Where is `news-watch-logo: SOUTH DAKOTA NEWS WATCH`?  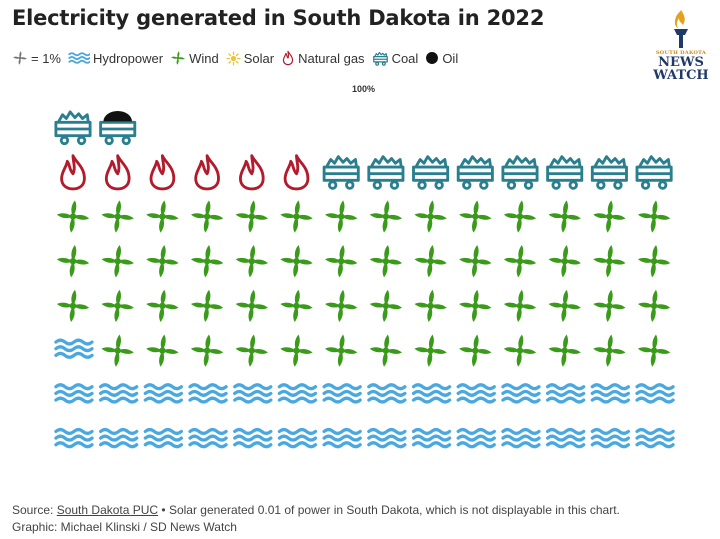
news-watch-logo: SOUTH DAKOTA NEWS WATCH is located at coordinates (681, 45).